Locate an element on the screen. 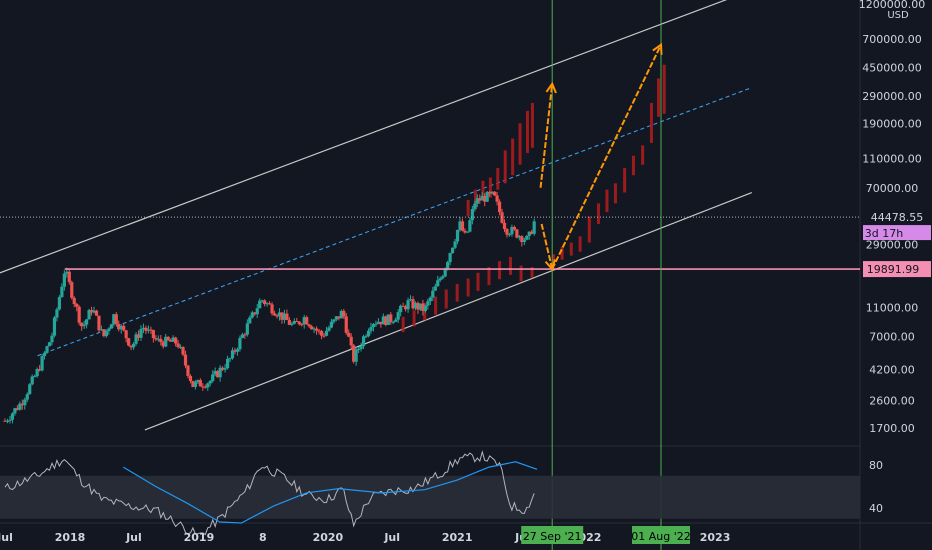  arrow-layer is located at coordinates (601, 157).